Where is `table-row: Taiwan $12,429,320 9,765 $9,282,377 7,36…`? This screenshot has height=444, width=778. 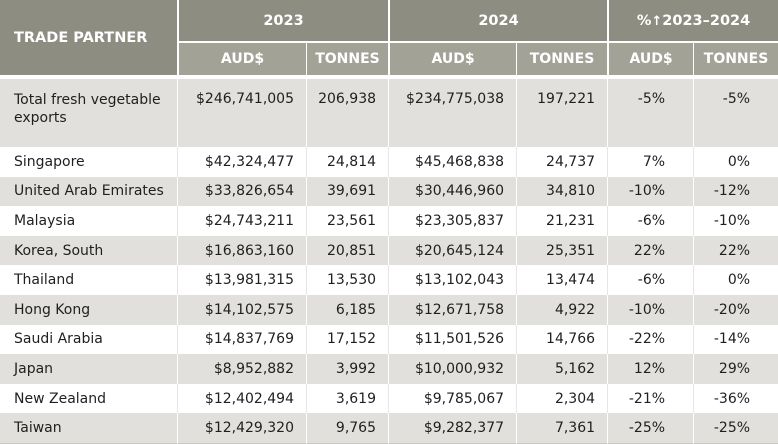
table-row: Taiwan $12,429,320 9,765 $9,282,377 7,36… is located at coordinates (389, 428).